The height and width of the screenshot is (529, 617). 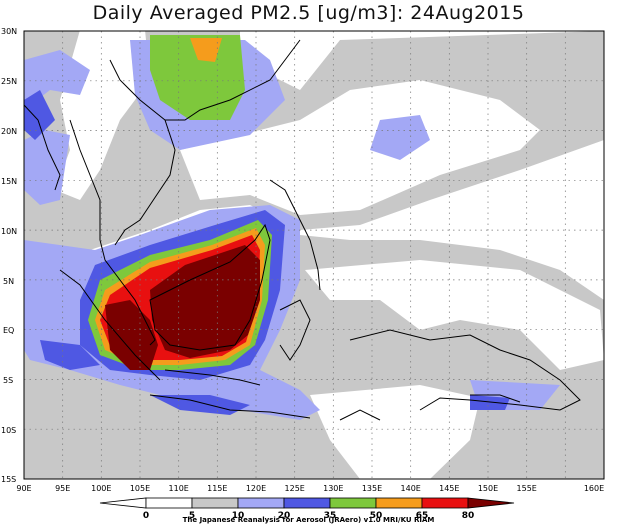 What do you see at coordinates (594, 488) in the screenshot?
I see `lon-tick: 160E` at bounding box center [594, 488].